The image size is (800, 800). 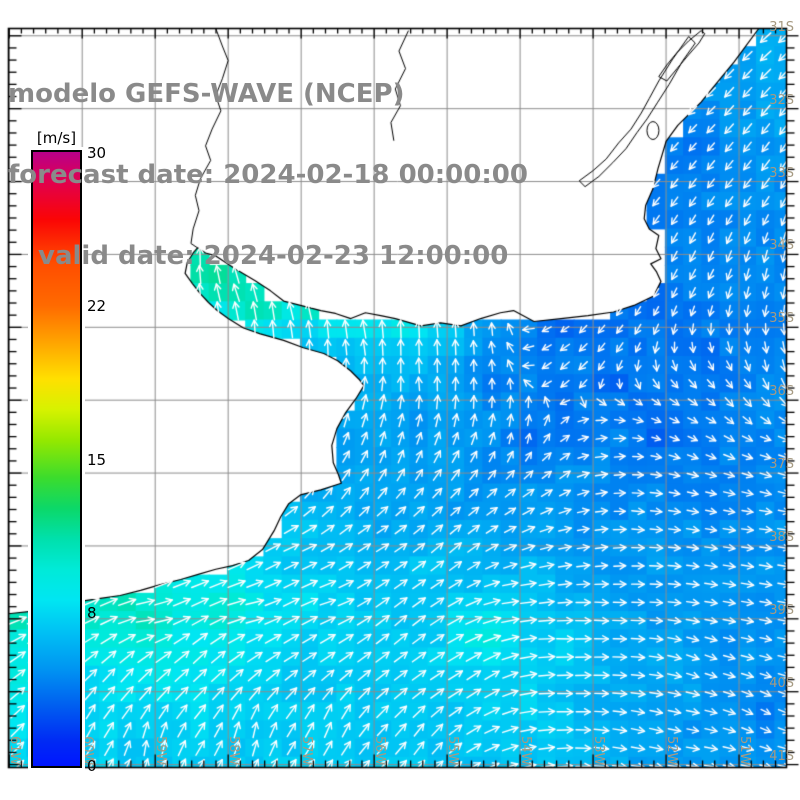 I want to click on lat-label-39S: 39S, so click(x=781, y=610).